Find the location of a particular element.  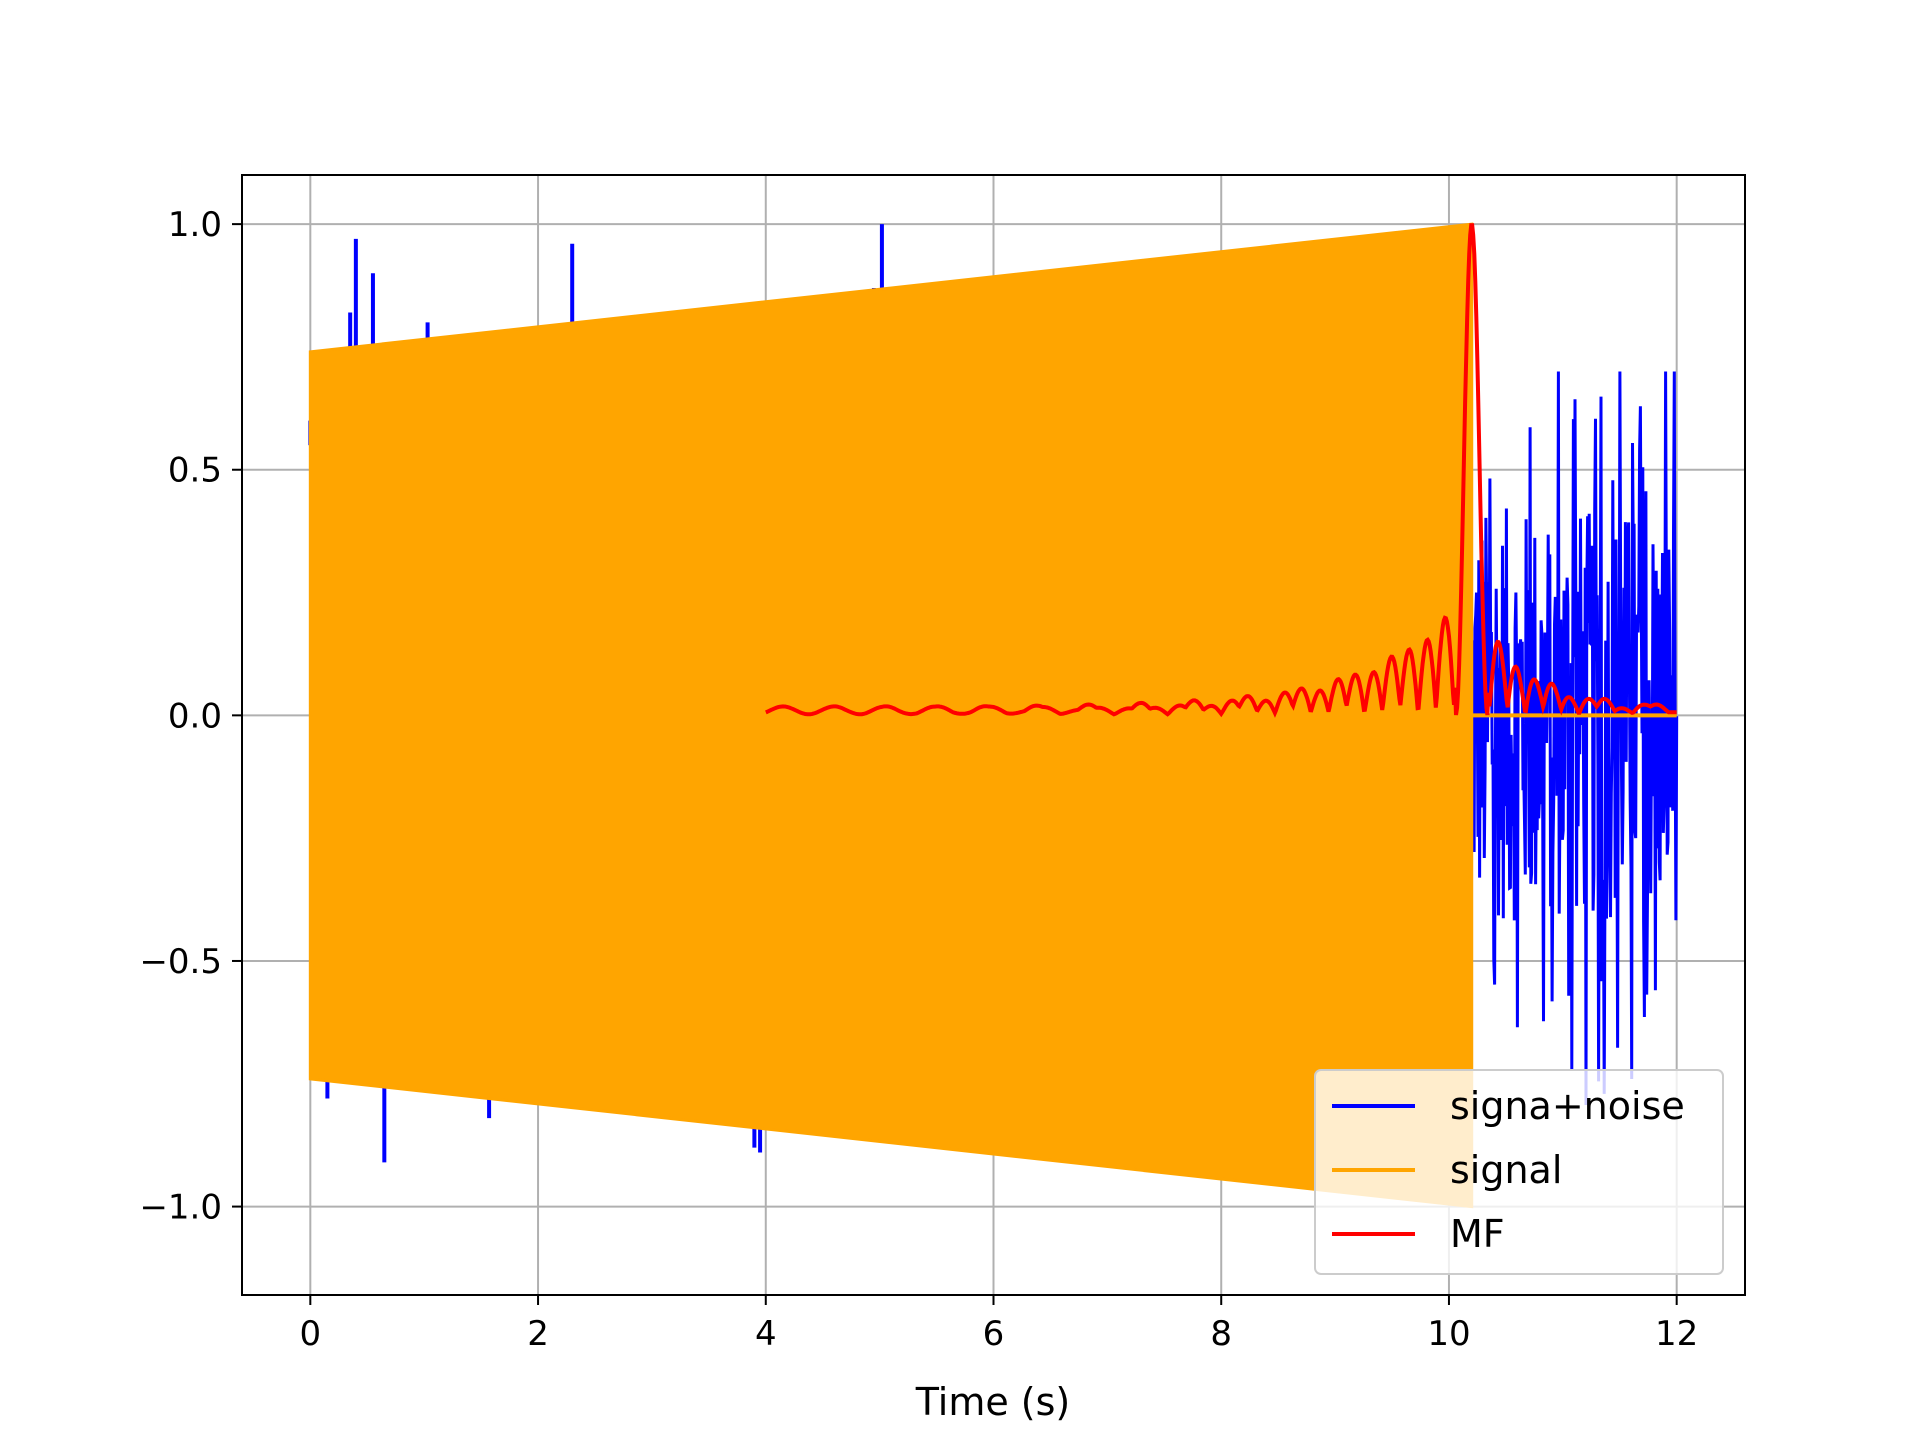

x-axis-label: Time (s) is located at coordinates (993, 1402).